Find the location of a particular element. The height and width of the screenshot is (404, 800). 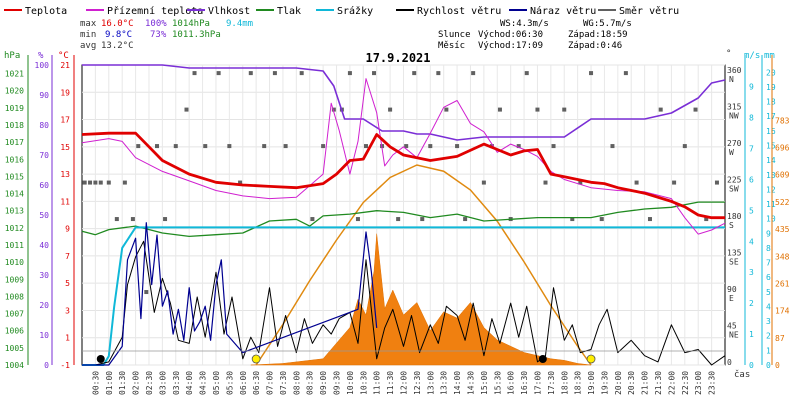

axis-winddir-dir: SE is located at coordinates (734, 262).